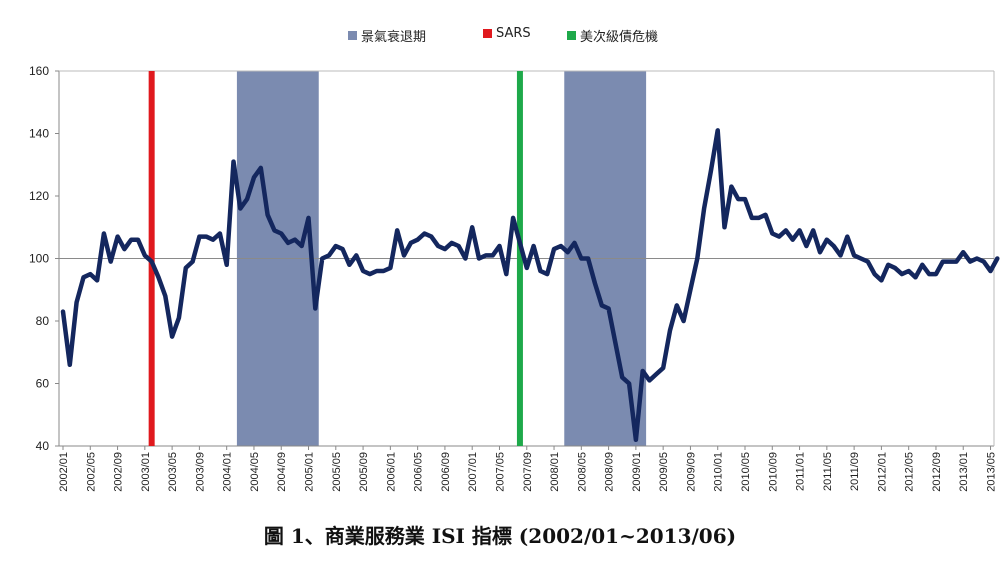 This screenshot has height=563, width=1000. Describe the element at coordinates (473, 472) in the screenshot. I see `x-tick-label: 2007/01` at that location.